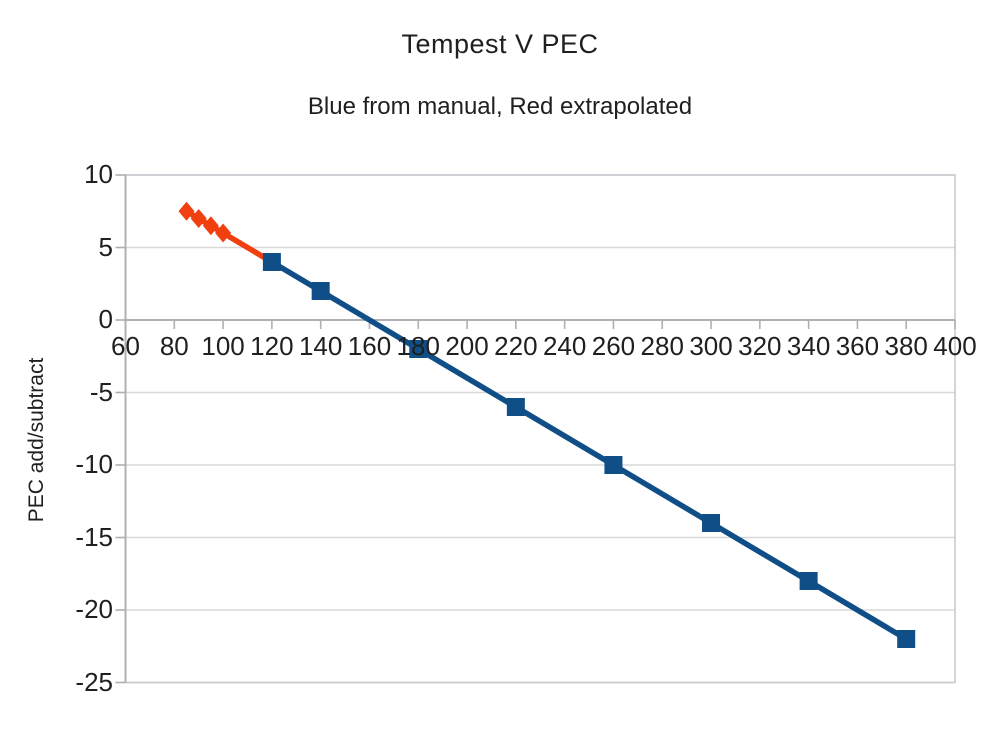 The width and height of the screenshot is (1000, 734). Describe the element at coordinates (906, 346) in the screenshot. I see `x-tick-label: 380` at that location.